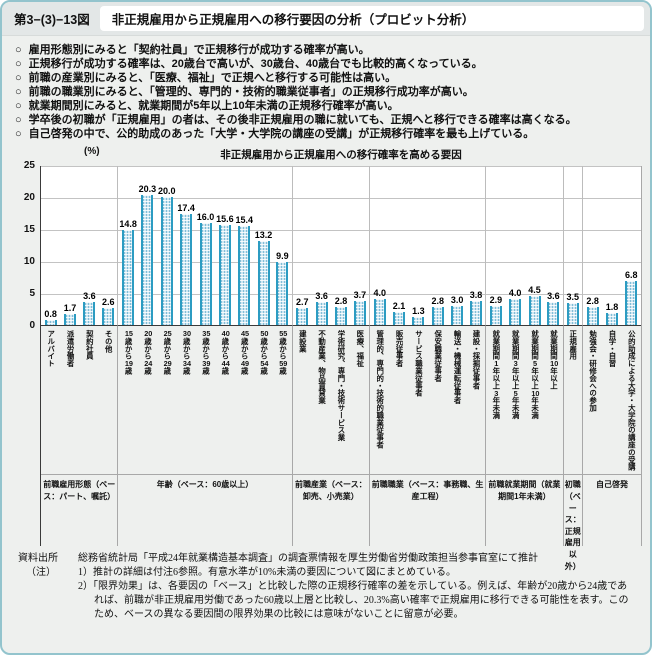 The width and height of the screenshot is (652, 655). I want to click on category-label: 販売従事者, so click(400, 349).